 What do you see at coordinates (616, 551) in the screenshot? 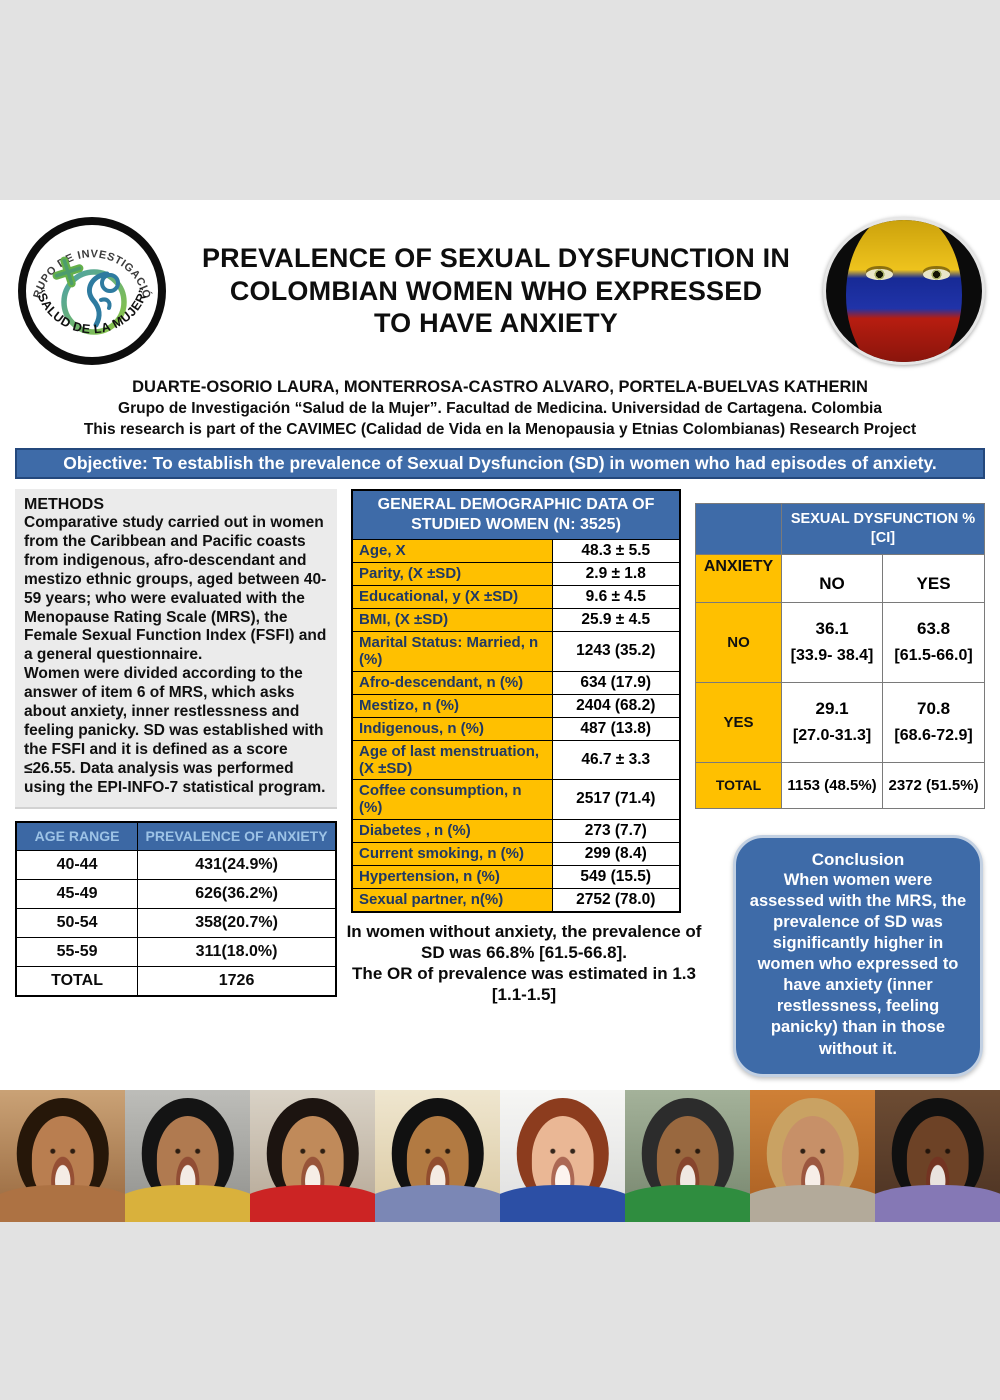
I see `demographic-value: 48.3 ± 5.5` at bounding box center [616, 551].